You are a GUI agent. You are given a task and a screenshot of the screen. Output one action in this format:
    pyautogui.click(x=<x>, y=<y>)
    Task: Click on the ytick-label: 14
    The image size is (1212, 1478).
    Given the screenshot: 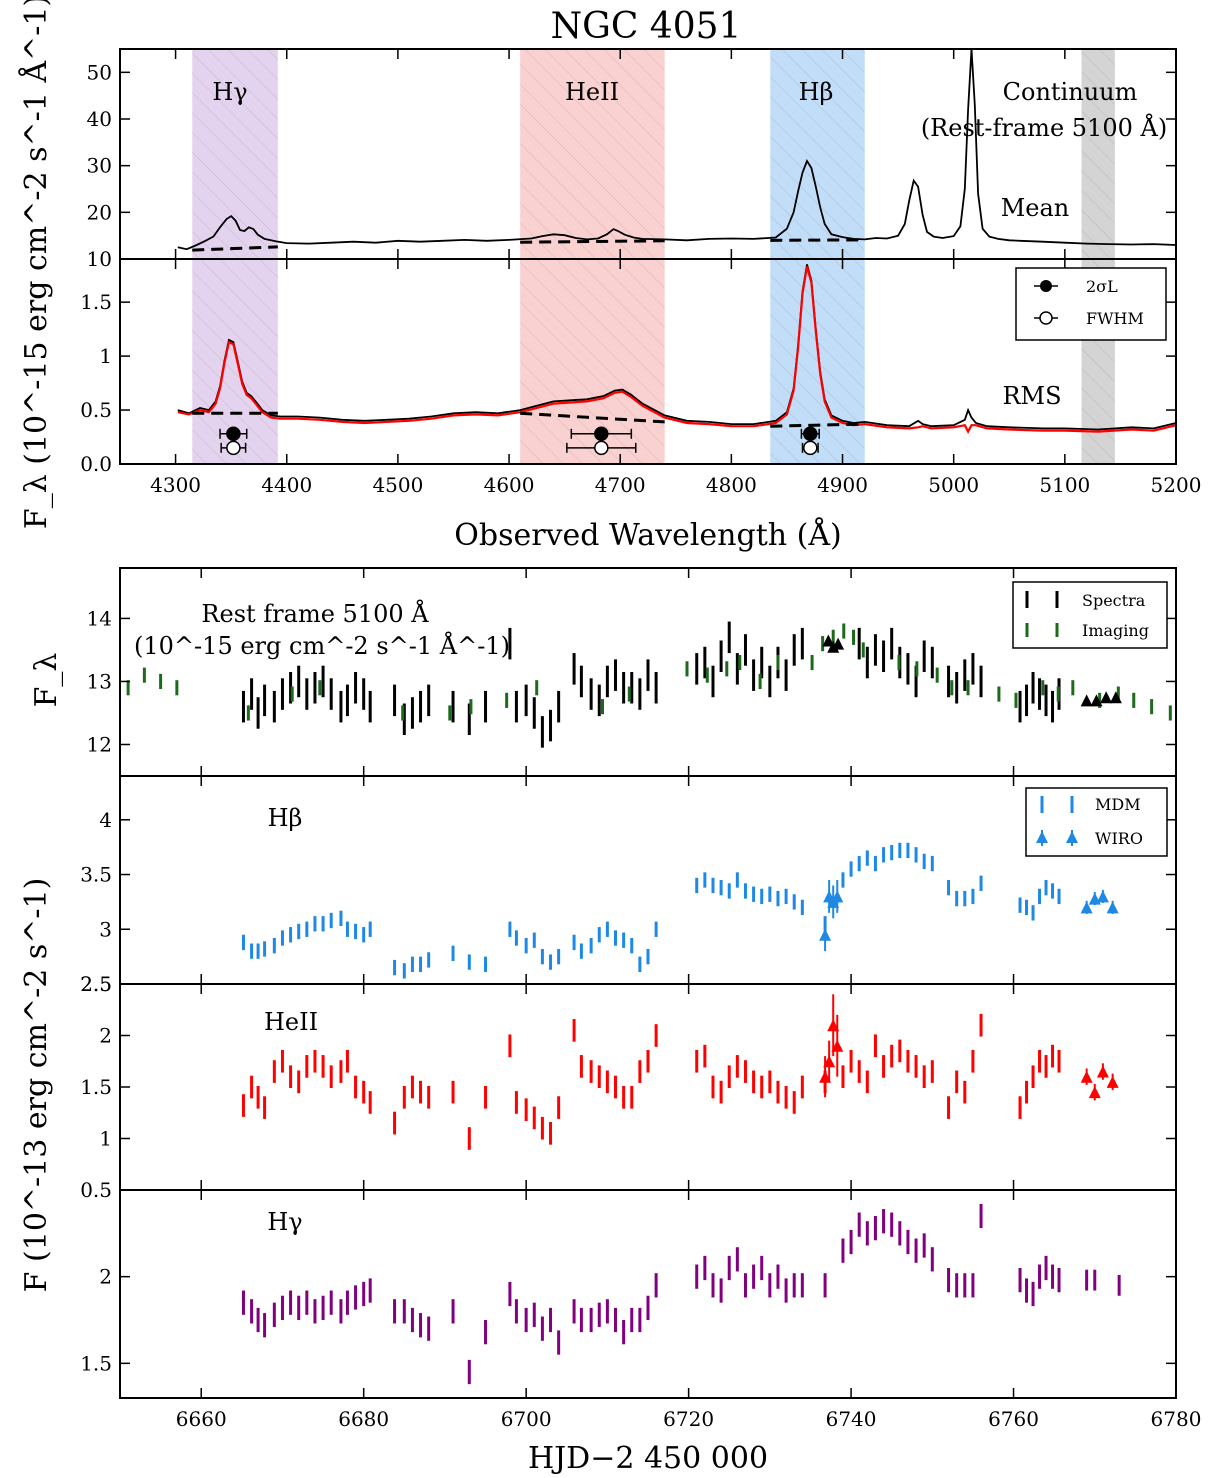 What is the action you would take?
    pyautogui.click(x=99, y=618)
    